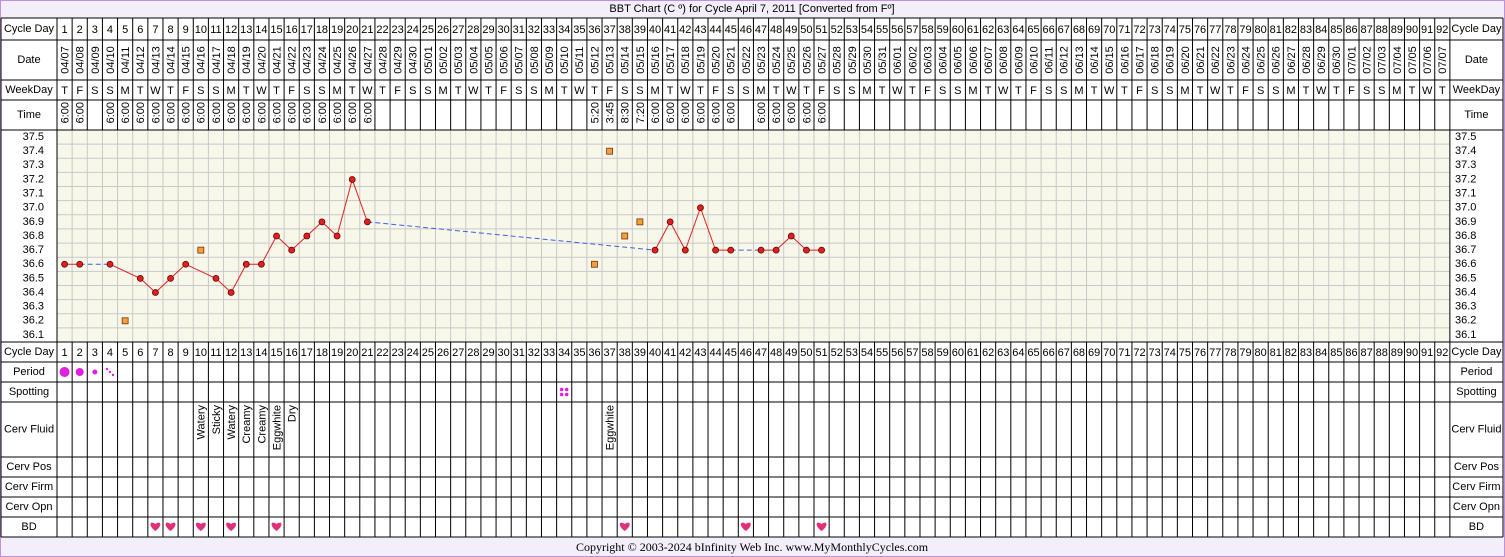 This screenshot has height=557, width=1505. I want to click on cycle-day: 41, so click(670, 353).